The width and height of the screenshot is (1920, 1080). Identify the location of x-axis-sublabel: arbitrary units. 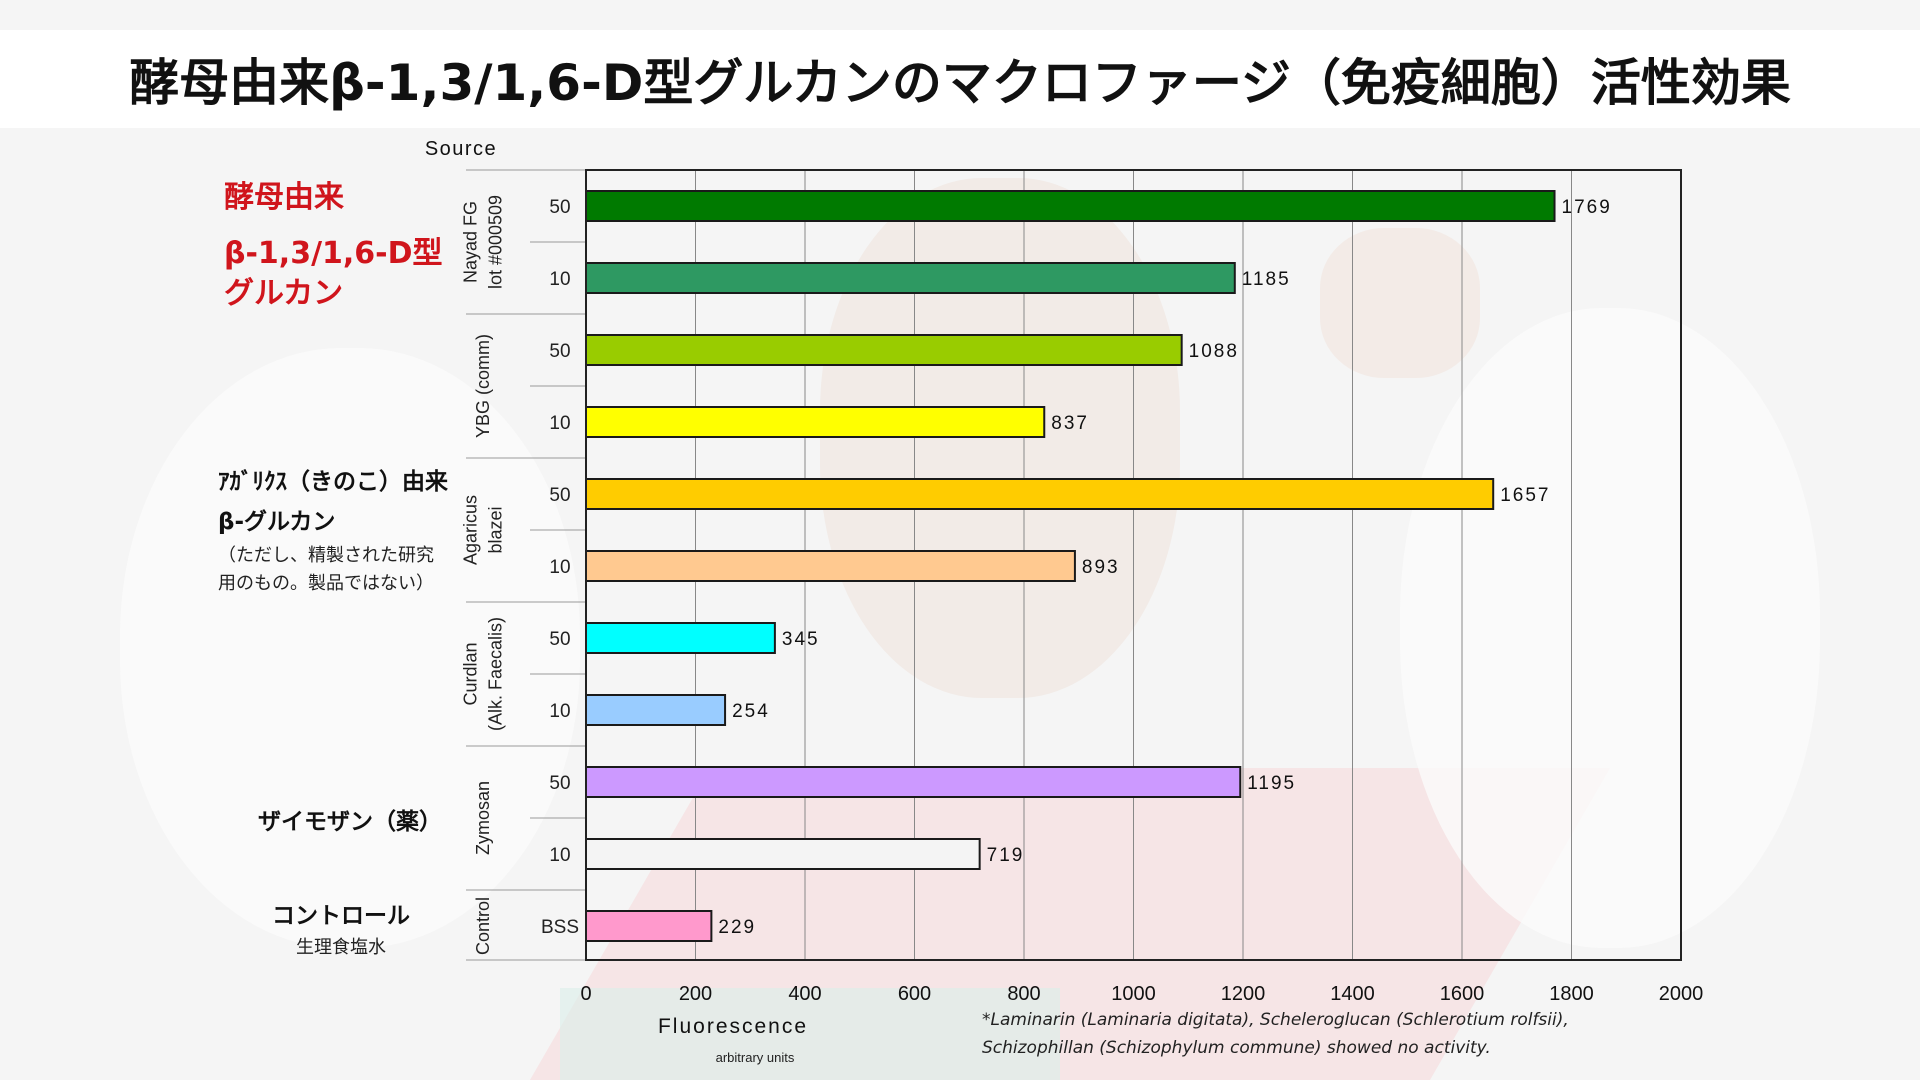
(755, 1057).